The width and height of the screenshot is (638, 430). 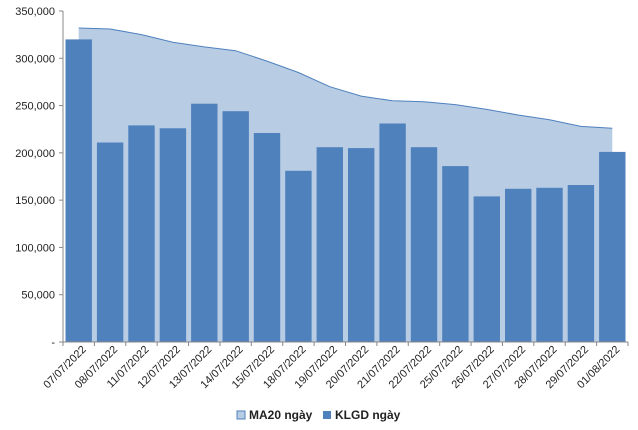 What do you see at coordinates (327, 415) in the screenshot?
I see `legend-swatch-klgd` at bounding box center [327, 415].